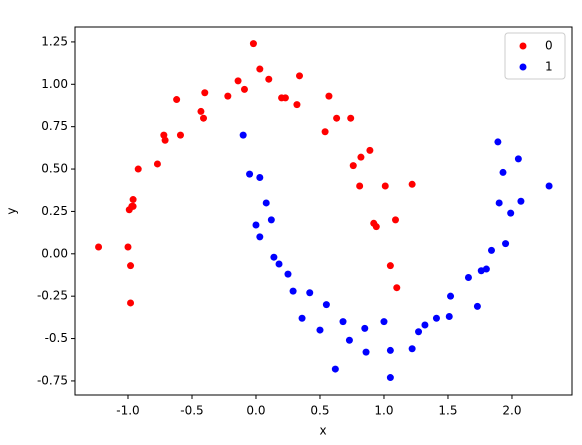  Describe the element at coordinates (54, 126) in the screenshot. I see `y-tick-label: 0.75` at that location.